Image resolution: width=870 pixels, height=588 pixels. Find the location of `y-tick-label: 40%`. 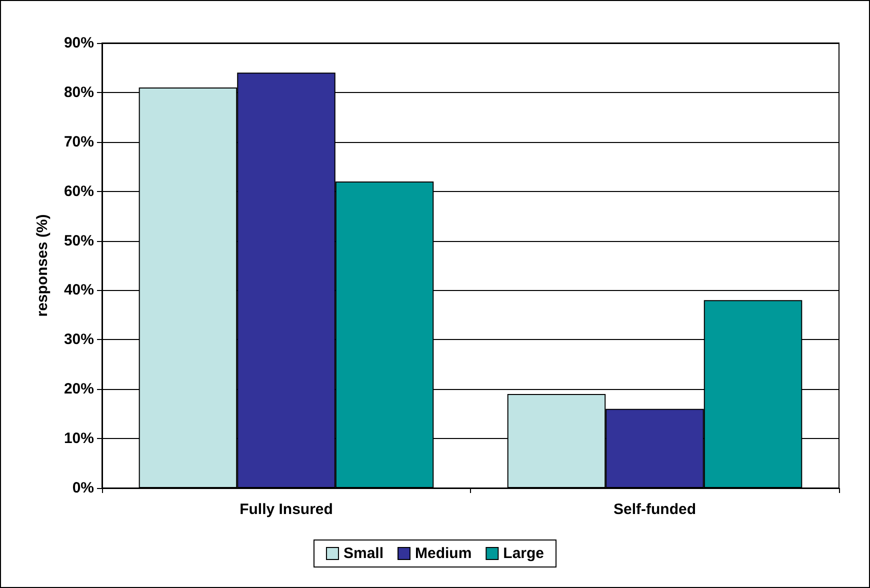

y-tick-label: 40% is located at coordinates (79, 290).